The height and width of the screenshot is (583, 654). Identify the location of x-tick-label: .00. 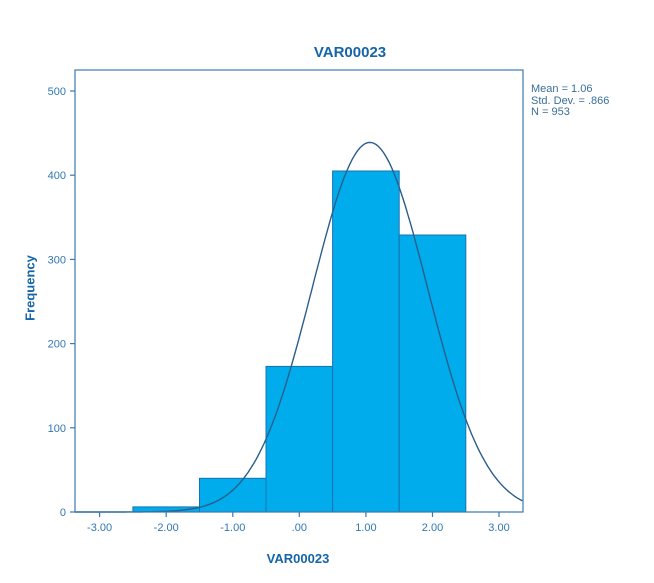
(299, 528).